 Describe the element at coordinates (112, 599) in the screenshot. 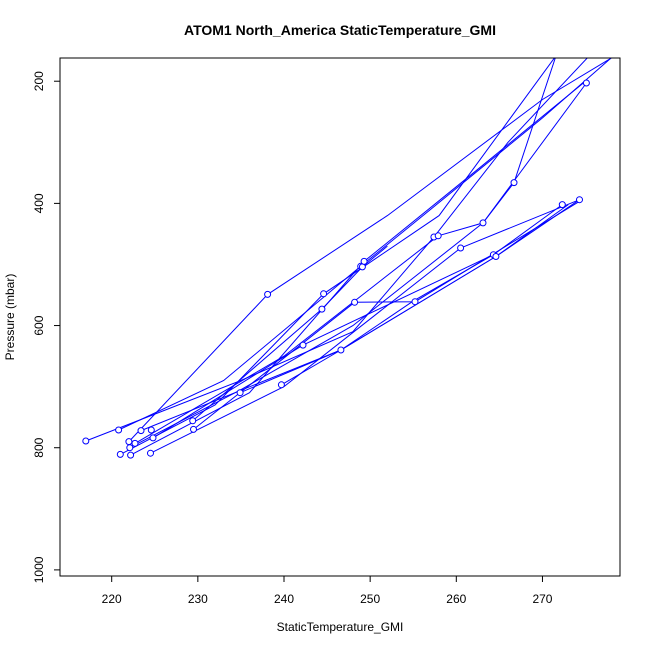

I see `x-tick-label-220: 220` at that location.